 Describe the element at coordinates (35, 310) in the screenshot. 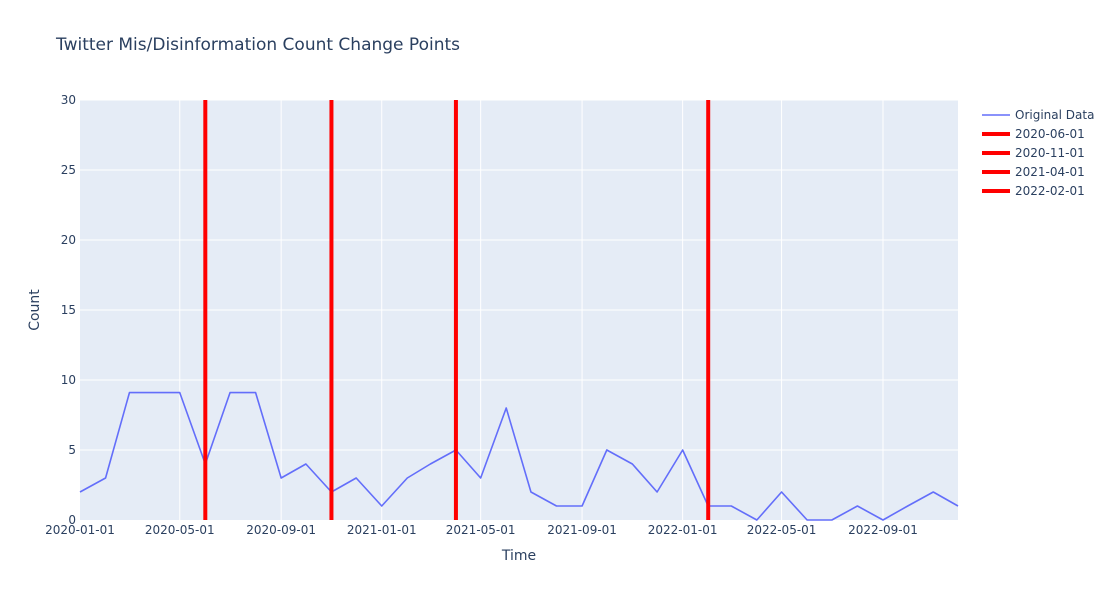

I see `y-axis-title: Count` at that location.